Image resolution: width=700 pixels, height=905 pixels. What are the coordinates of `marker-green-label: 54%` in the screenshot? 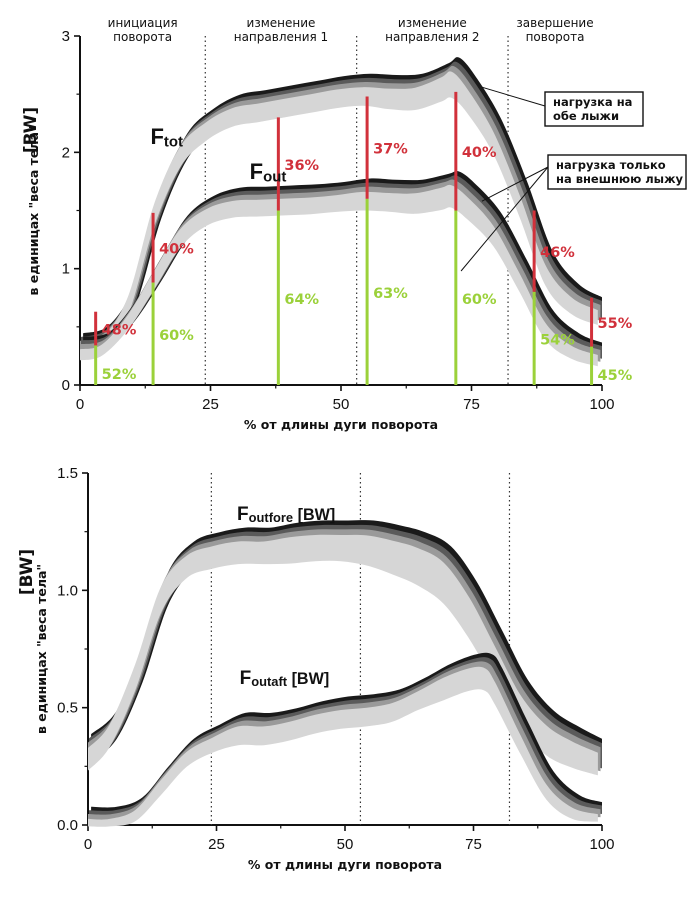 It's located at (557, 340).